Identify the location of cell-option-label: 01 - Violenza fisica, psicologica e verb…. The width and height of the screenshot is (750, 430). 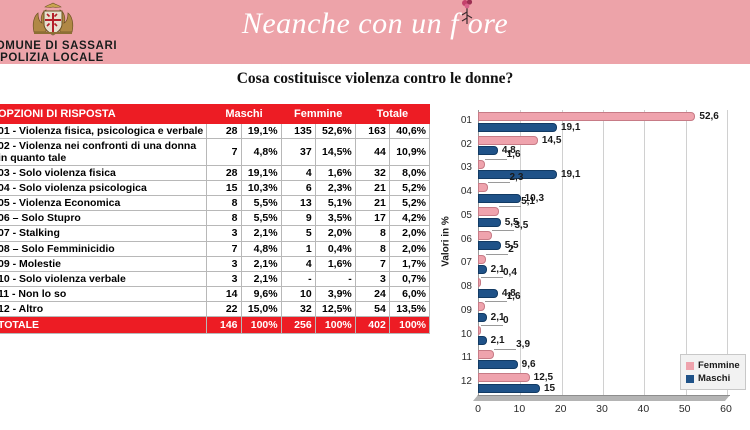
(104, 131).